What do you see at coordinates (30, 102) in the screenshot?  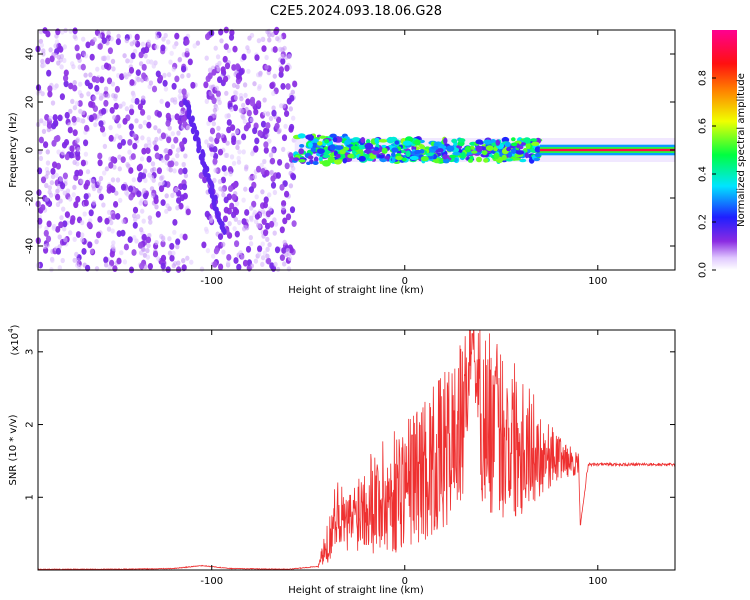 I see `y-tick-label: 20` at bounding box center [30, 102].